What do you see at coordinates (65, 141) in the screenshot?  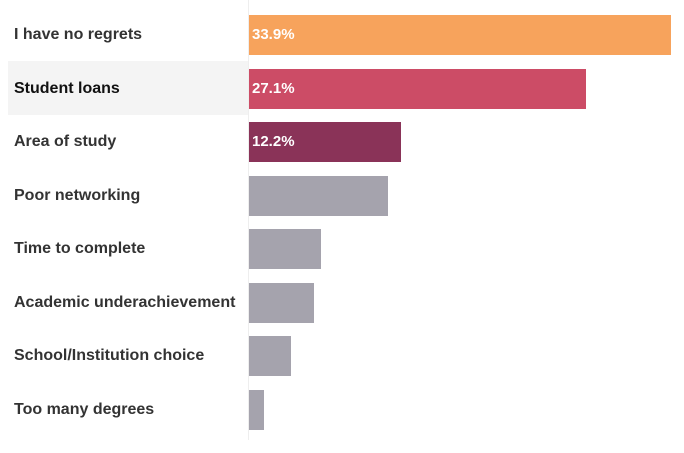 I see `category-label: Area of study` at bounding box center [65, 141].